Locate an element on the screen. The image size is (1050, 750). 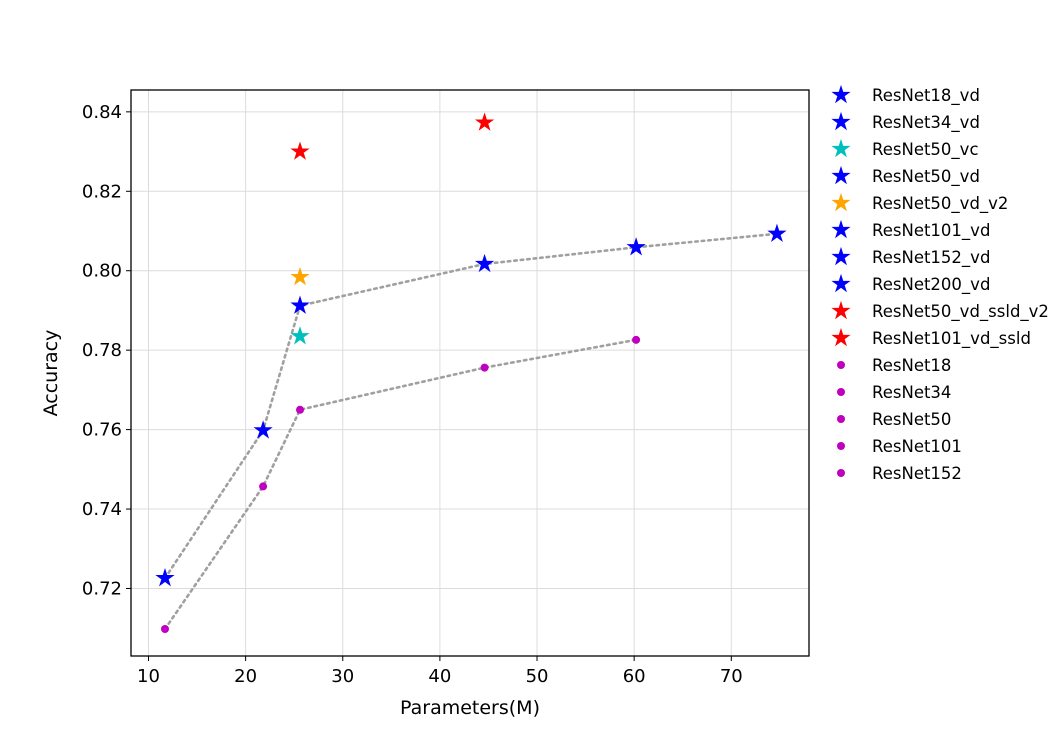
legend-entry-label: ResNet34_vd is located at coordinates (926, 123).